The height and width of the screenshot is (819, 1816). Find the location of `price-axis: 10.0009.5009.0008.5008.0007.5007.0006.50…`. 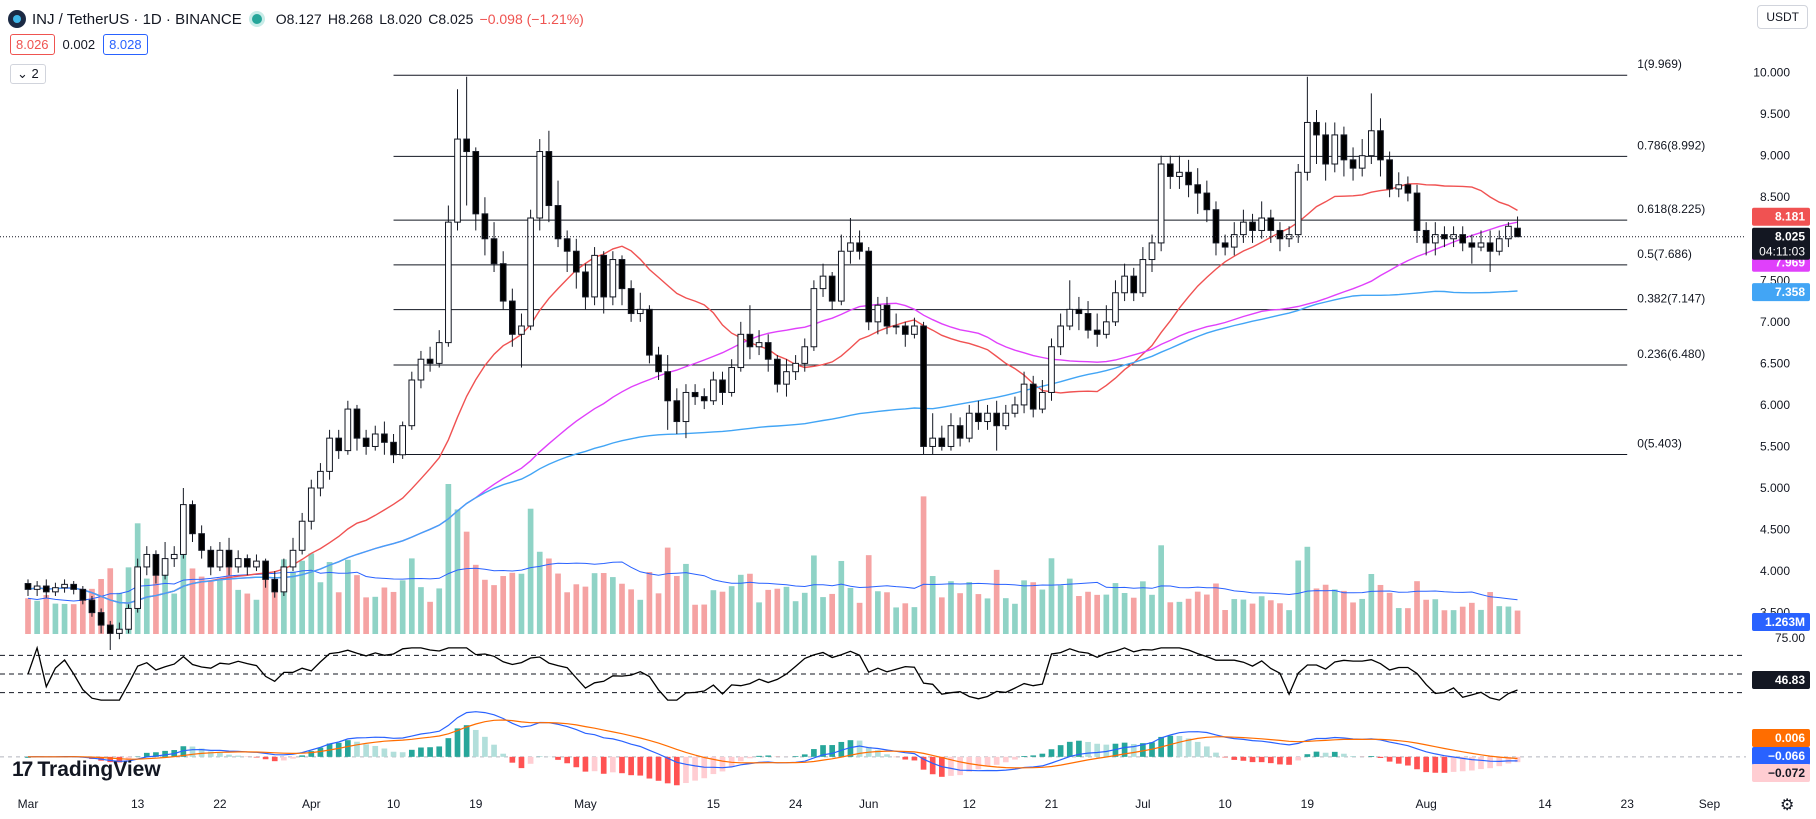

price-axis: 10.0009.5009.0008.5008.0007.5007.0006.50… is located at coordinates (1771, 343).